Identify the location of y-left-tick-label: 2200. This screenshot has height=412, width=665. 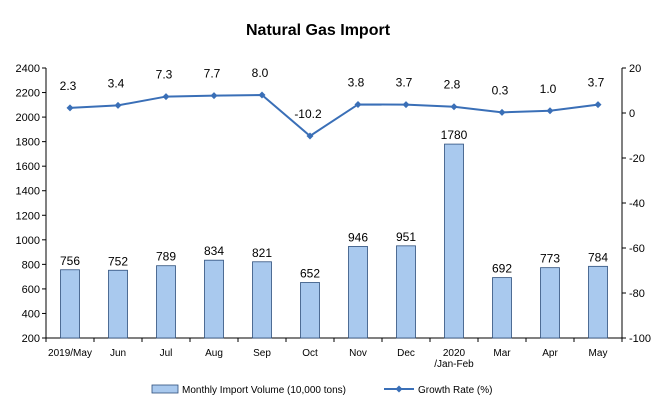
(28, 94).